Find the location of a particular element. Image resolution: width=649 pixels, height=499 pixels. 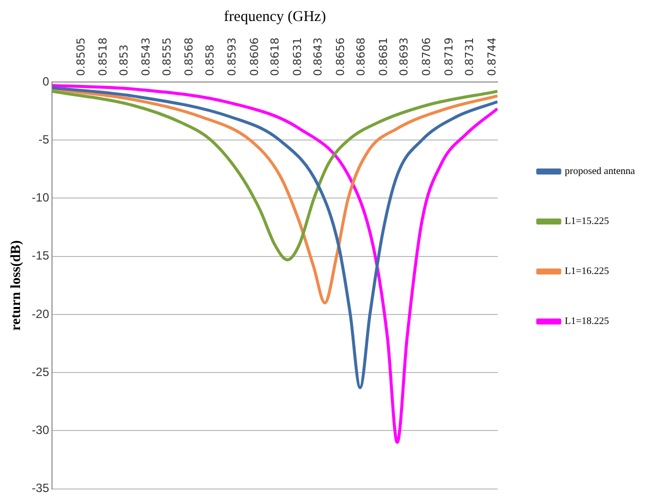

legend-label: proposed antenna is located at coordinates (600, 172).